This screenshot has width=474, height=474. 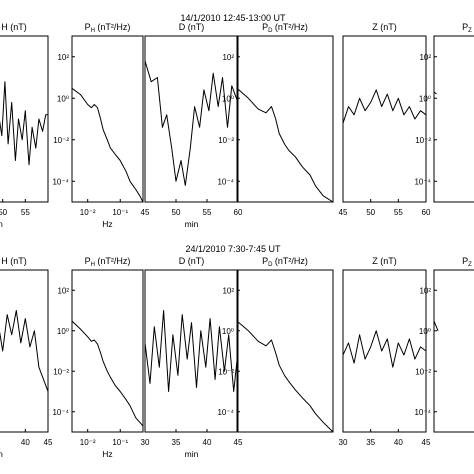 I want to click on panel-r0-c5: PZ 10² 10⁰ 10⁻² 10⁻⁴, so click(x=444, y=112).